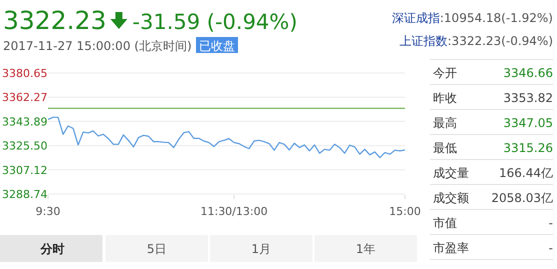  I want to click on chart-title: 3322.23, so click(54, 20).